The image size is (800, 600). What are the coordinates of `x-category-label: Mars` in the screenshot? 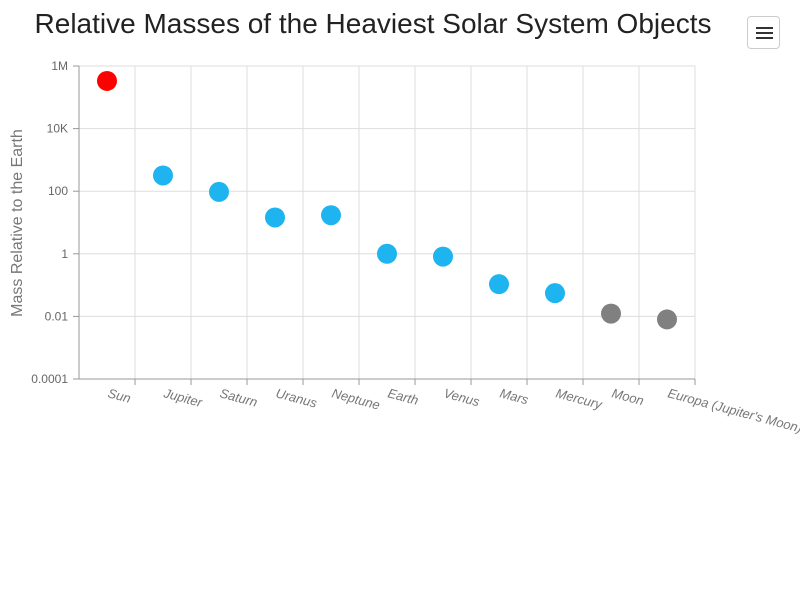 It's located at (514, 396).